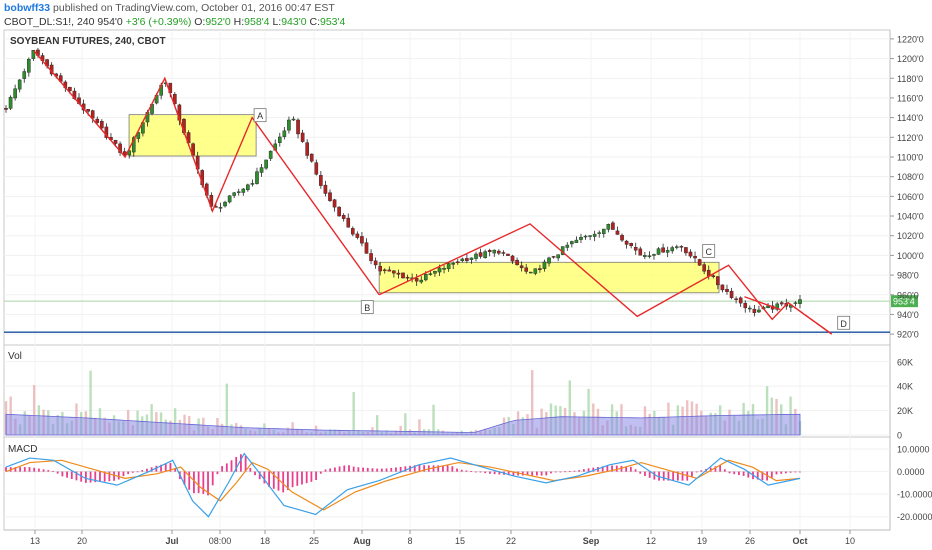  What do you see at coordinates (49, 22) in the screenshot?
I see `symbol-timeframe: CBOT_DL:S1!, 240` at bounding box center [49, 22].